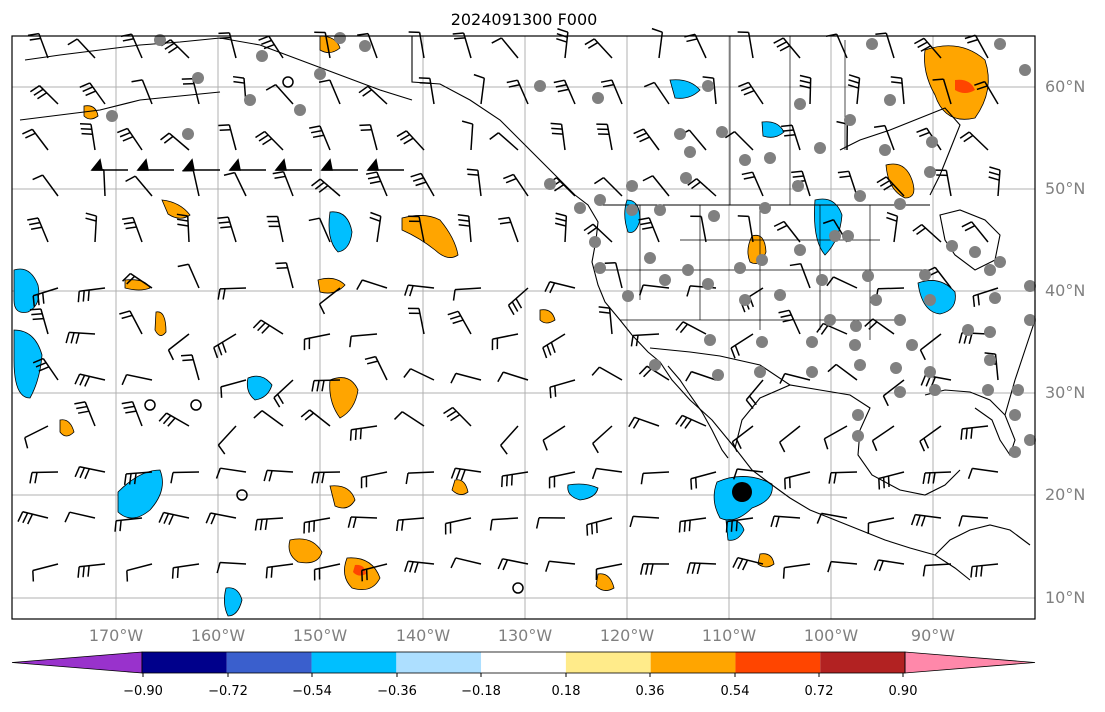 Image resolution: width=1105 pixels, height=712 pixels. Describe the element at coordinates (765, 272) in the screenshot. I see `state-borders` at that location.